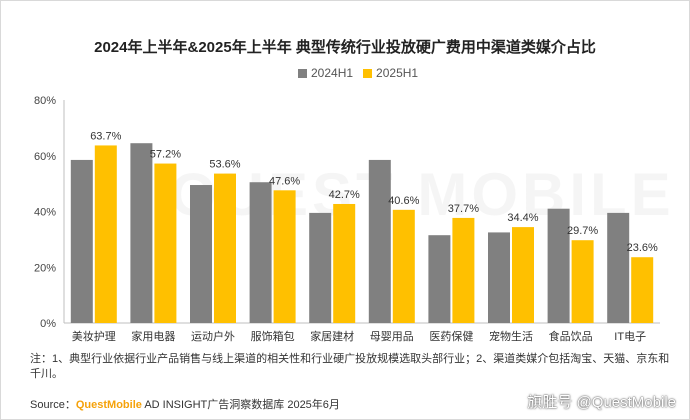 Image resolution: width=690 pixels, height=420 pixels. Describe the element at coordinates (601, 402) in the screenshot. I see `credit-watermark: 旗胜号 @QuestMobile` at that location.